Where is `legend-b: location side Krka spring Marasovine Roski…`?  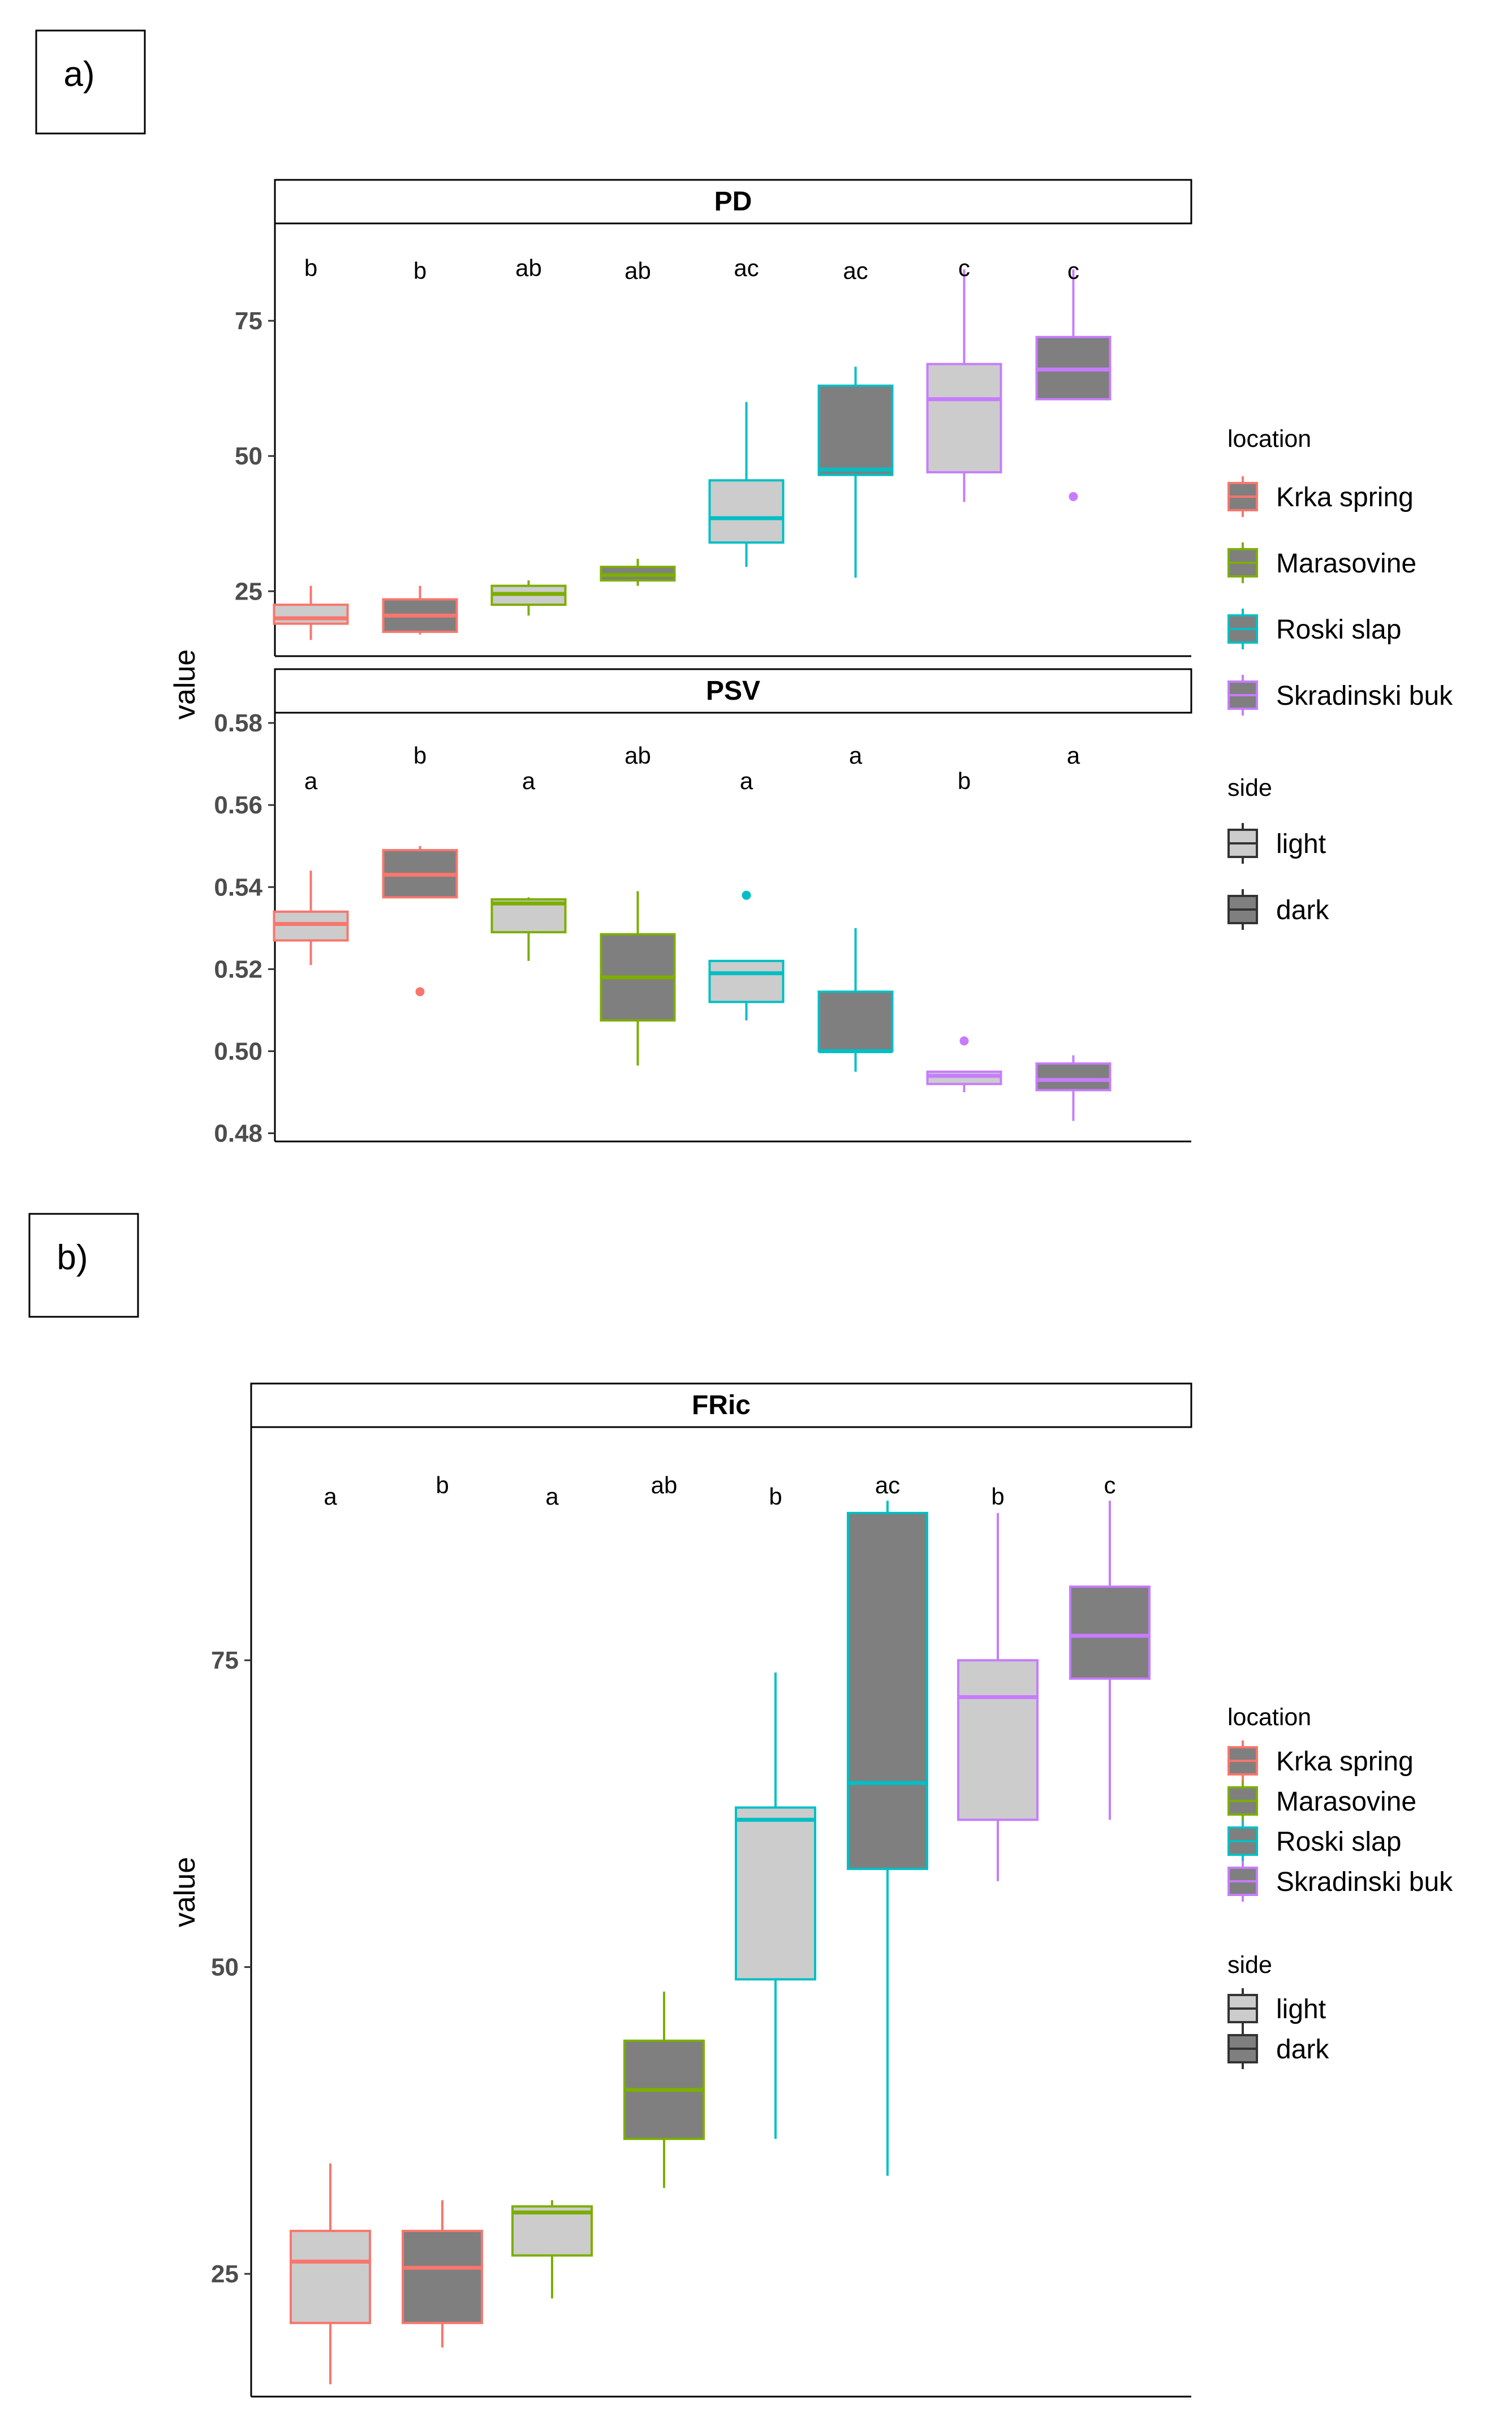 legend-b: location side Krka spring Marasovine Roski… is located at coordinates (1340, 1886).